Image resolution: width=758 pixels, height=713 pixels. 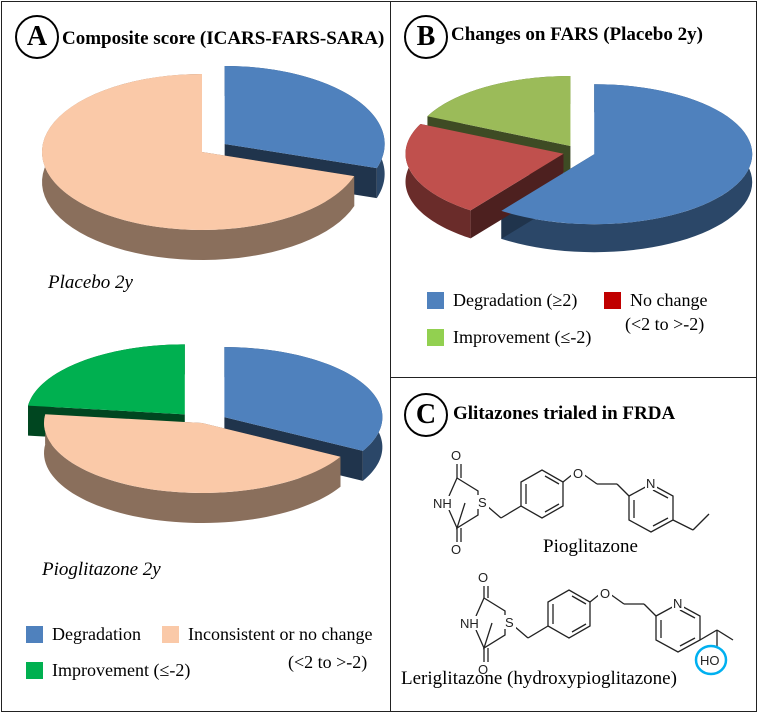 I want to click on atom-nh-2: NH, so click(x=469, y=623).